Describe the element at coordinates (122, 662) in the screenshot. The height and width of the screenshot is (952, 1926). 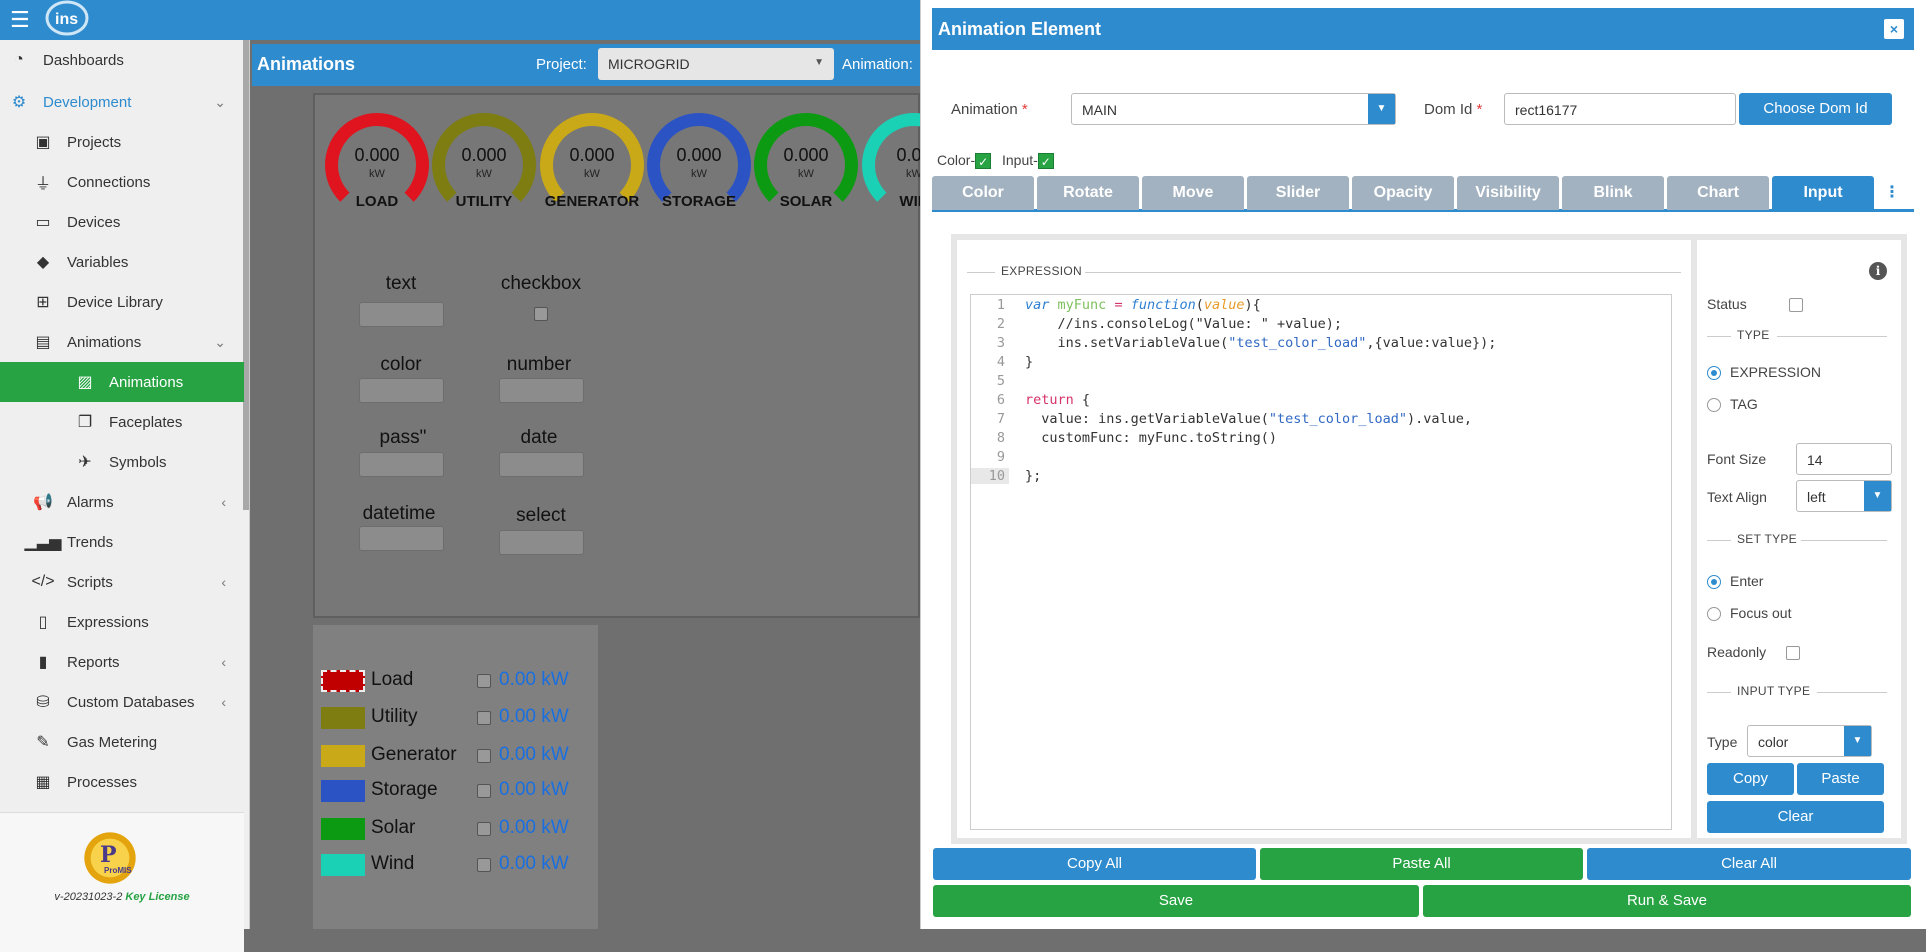
I see `sidebar-item-reports: ▮ Reports ‹` at that location.